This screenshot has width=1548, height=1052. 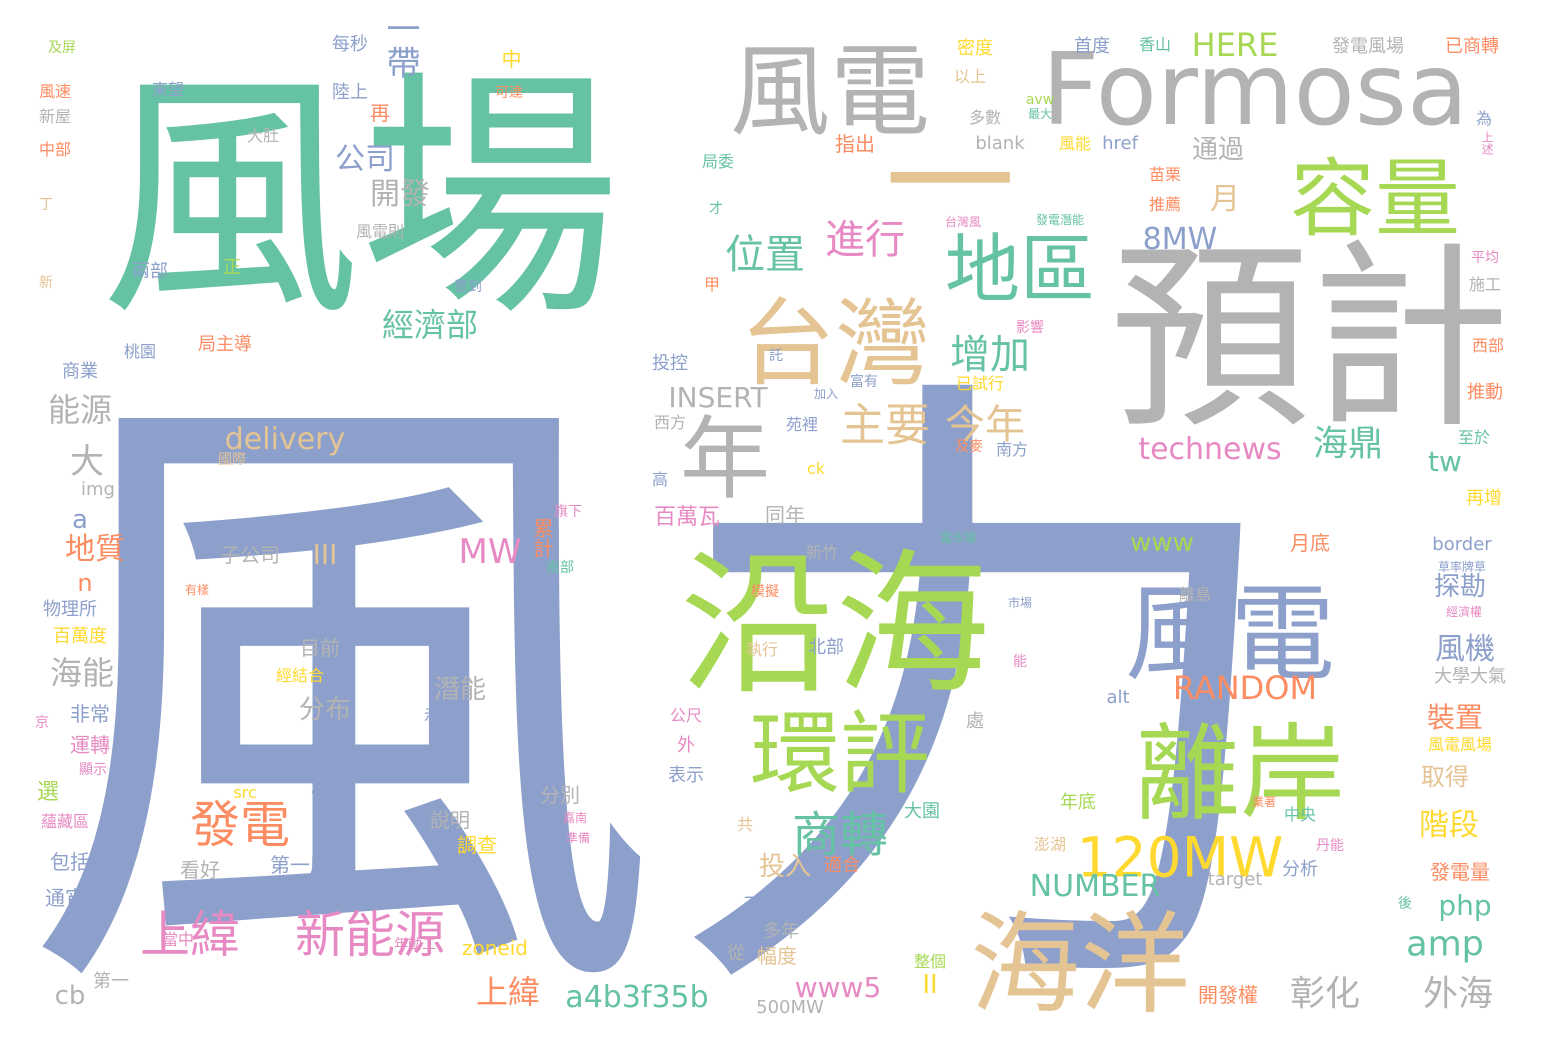 I want to click on word-72: 百萬瓦, so click(x=687, y=517).